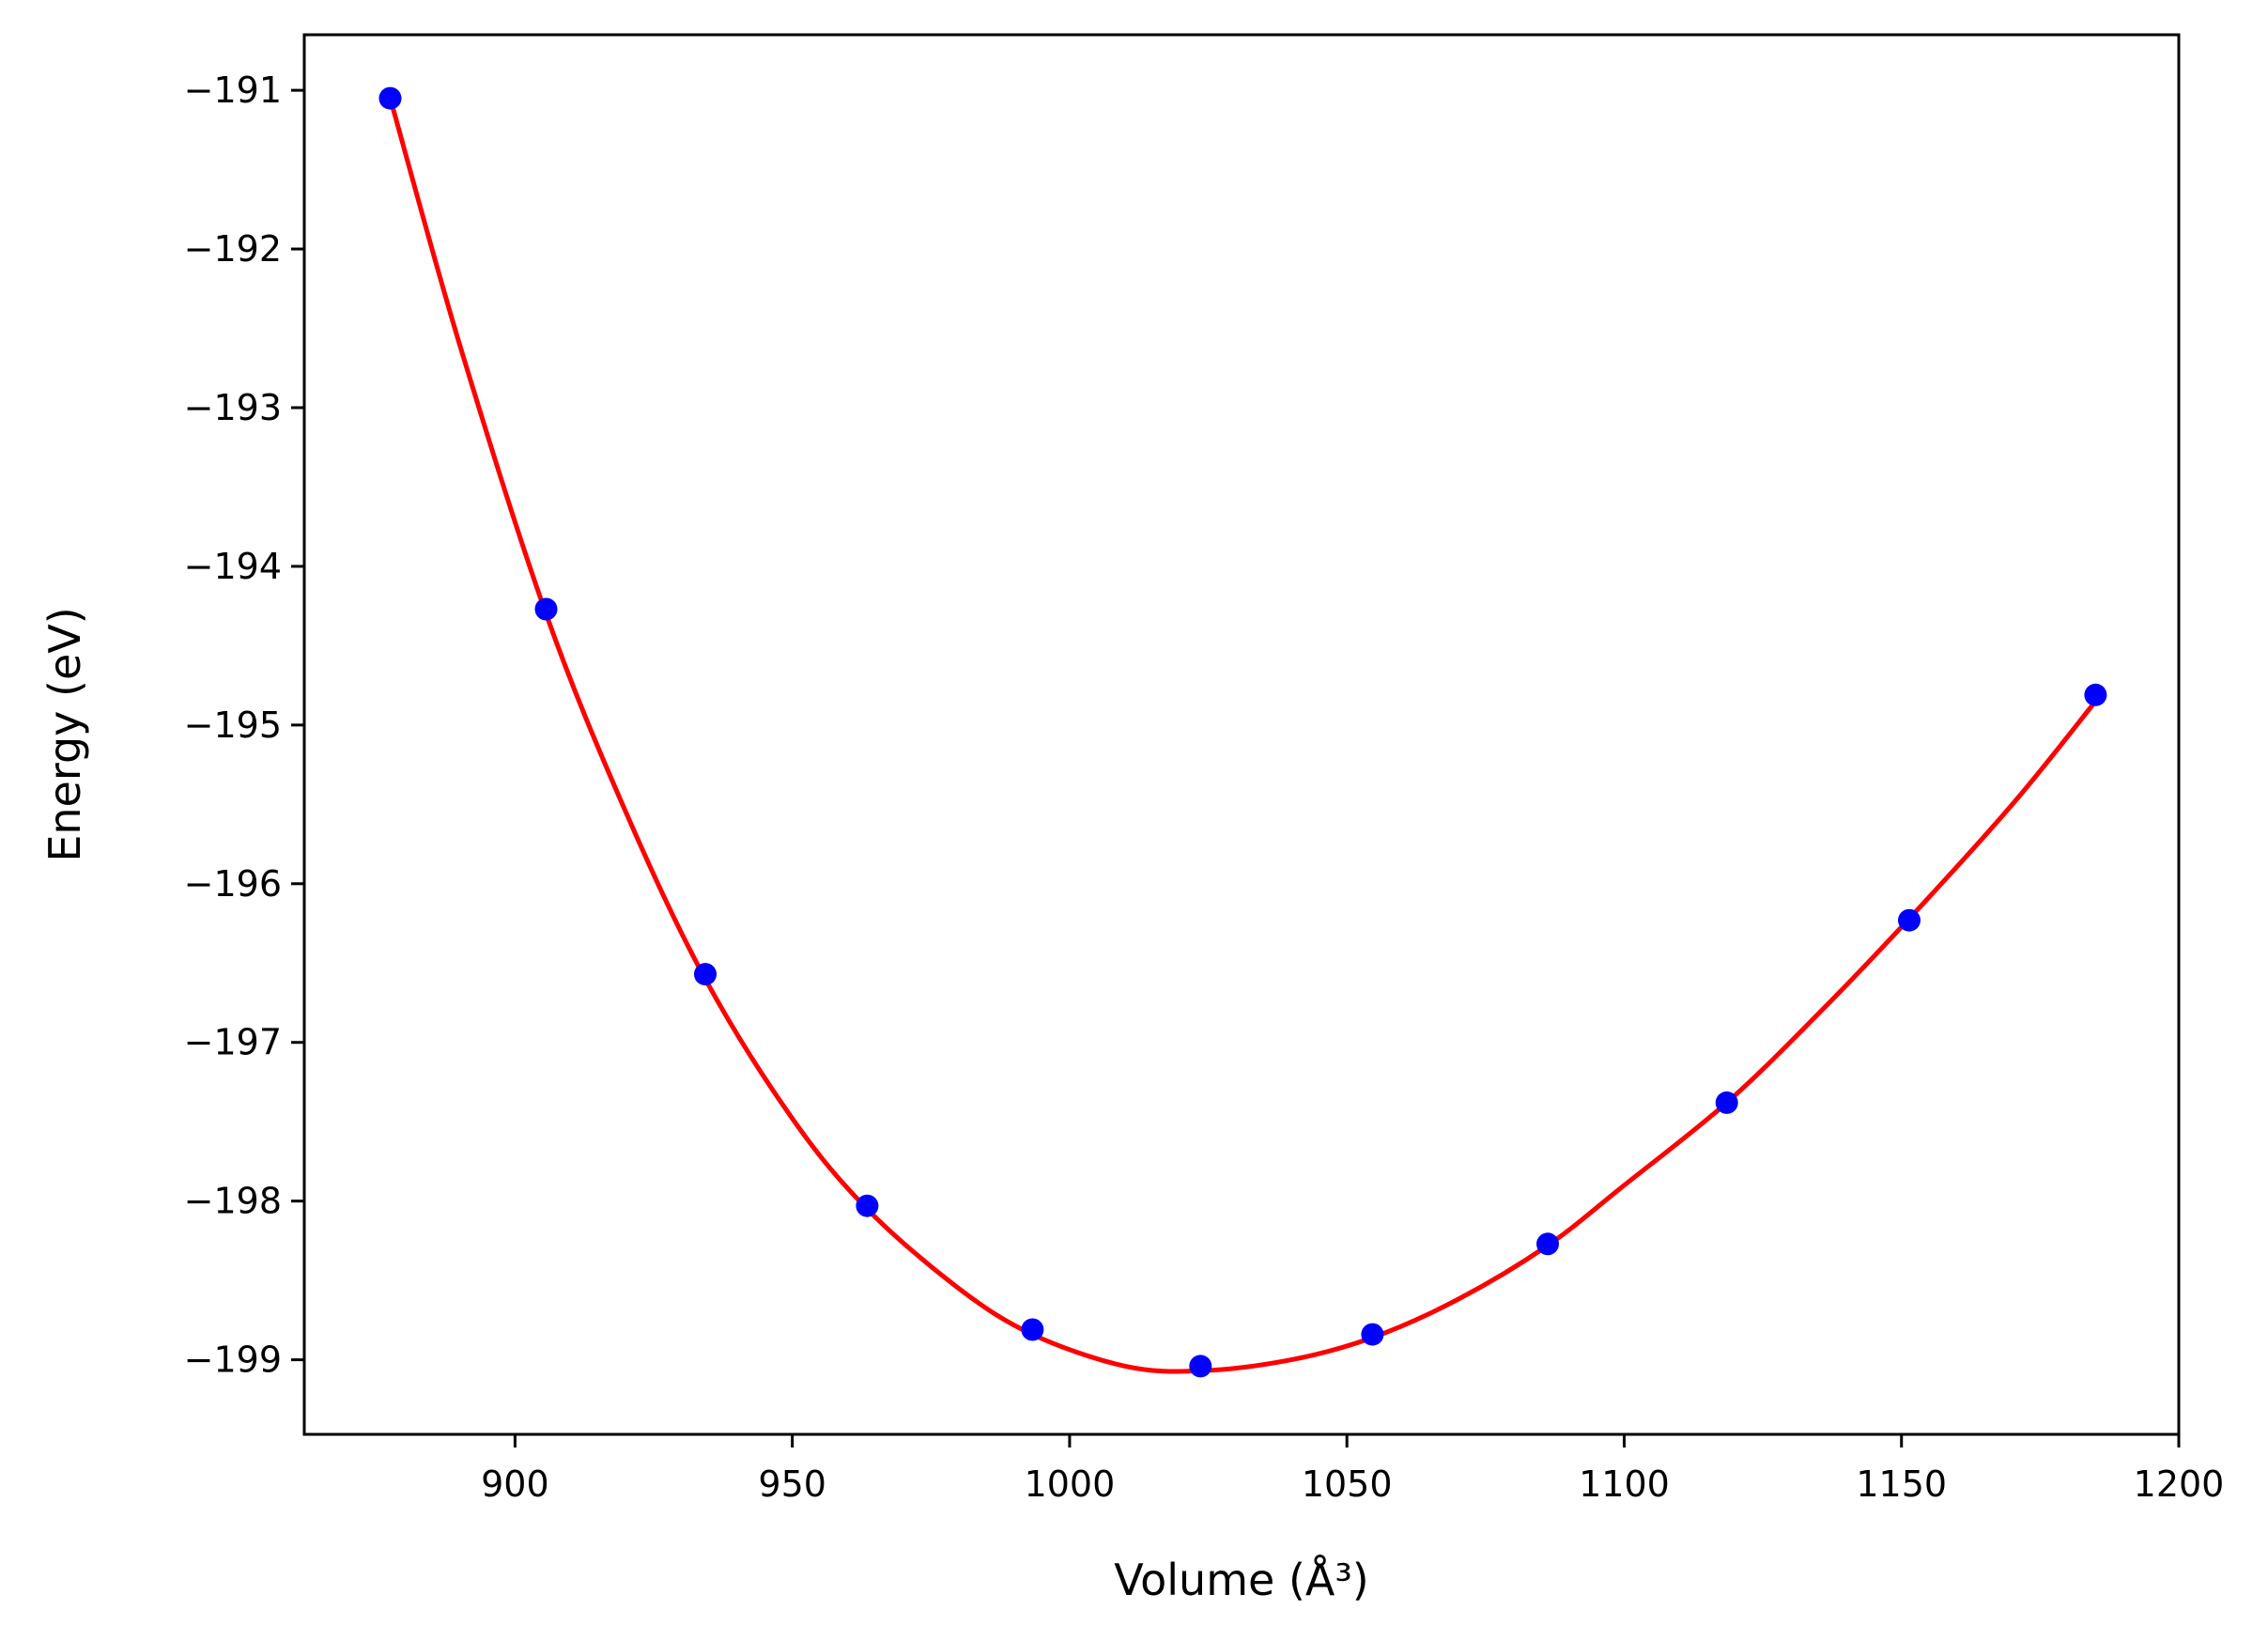 The image size is (2268, 1641). What do you see at coordinates (233, 249) in the screenshot?
I see `y-tick-label: −192` at bounding box center [233, 249].